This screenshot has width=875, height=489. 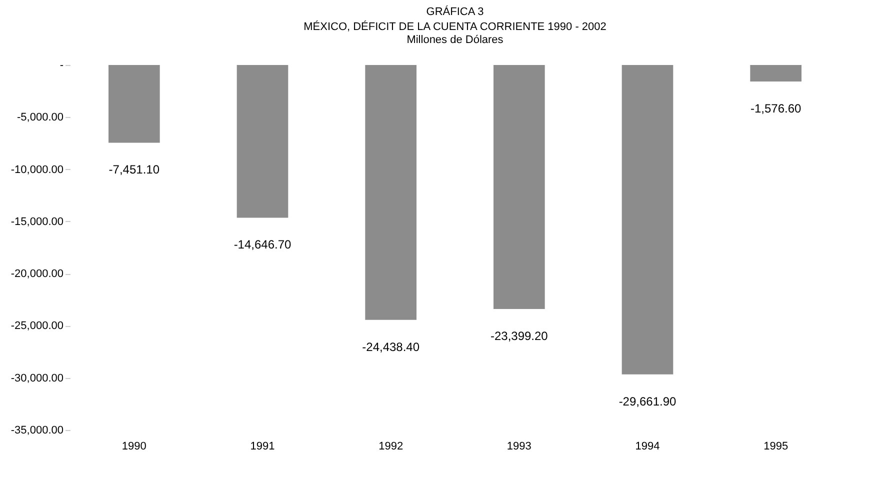 I want to click on text: Millones de Dólares, so click(x=455, y=40).